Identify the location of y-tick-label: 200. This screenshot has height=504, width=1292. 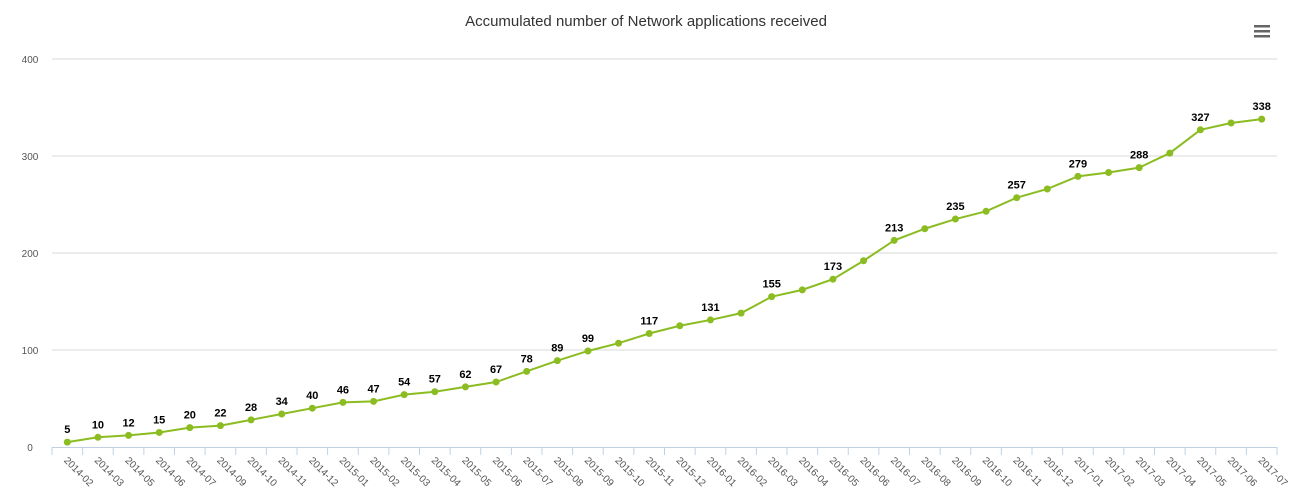
(30, 254).